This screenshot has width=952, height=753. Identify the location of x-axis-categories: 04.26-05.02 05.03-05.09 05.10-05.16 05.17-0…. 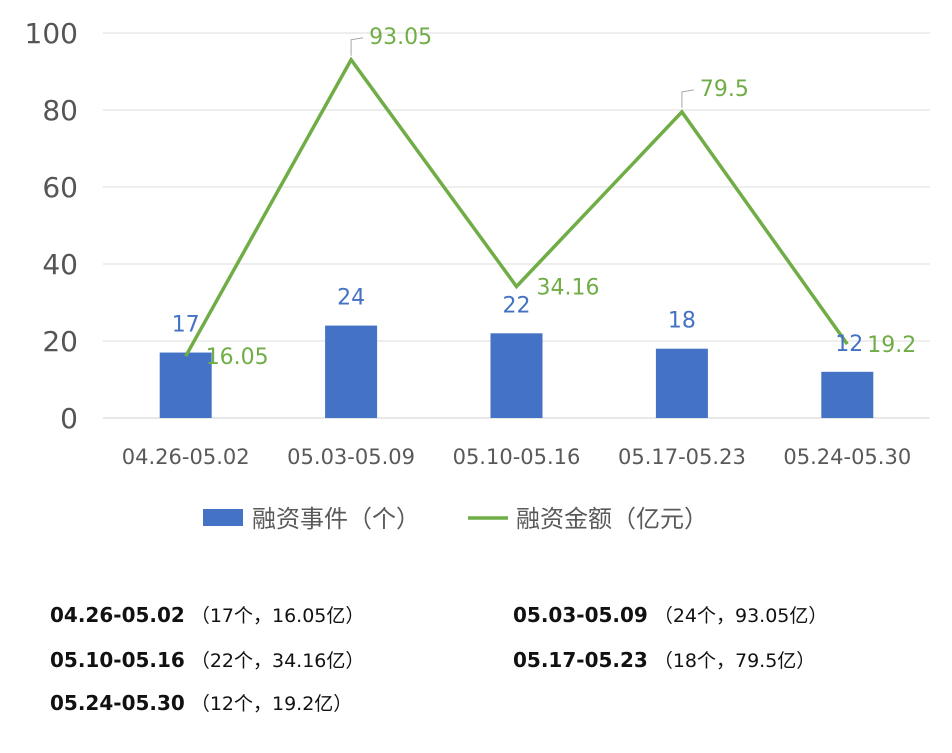
(516, 457).